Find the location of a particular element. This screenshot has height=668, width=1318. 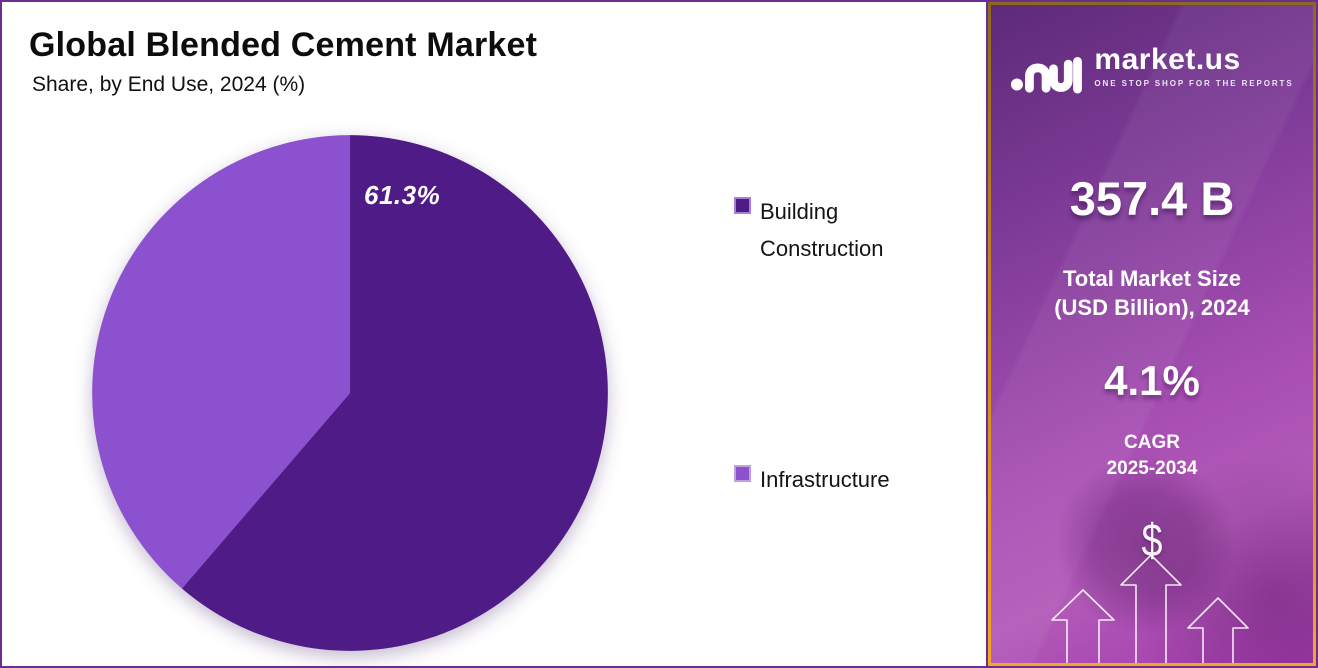

pie-slice-value-label: 61.3% is located at coordinates (402, 195).